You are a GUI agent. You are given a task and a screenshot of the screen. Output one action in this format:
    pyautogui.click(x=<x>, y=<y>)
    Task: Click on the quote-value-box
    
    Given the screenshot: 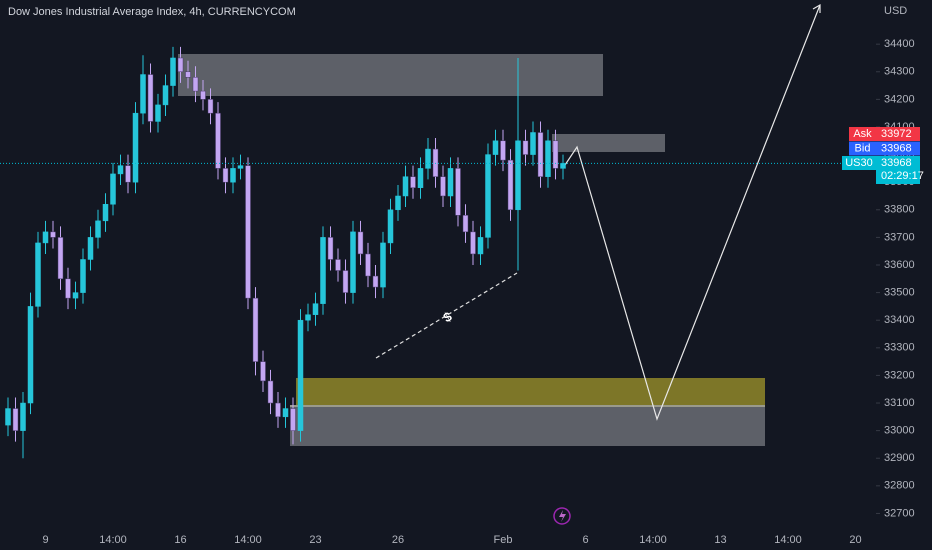 What is the action you would take?
    pyautogui.click(x=898, y=134)
    